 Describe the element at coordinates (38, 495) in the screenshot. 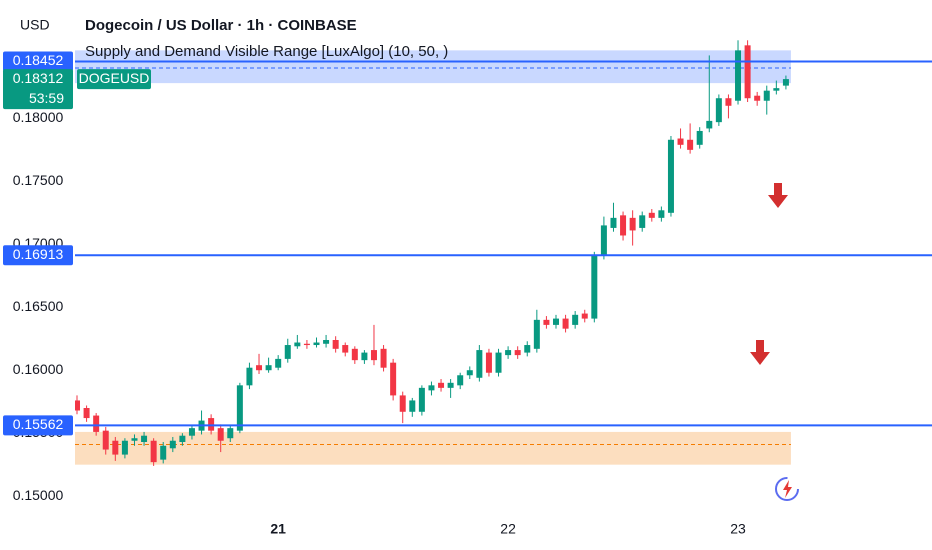

I see `y-tick-label: 0.15000` at that location.